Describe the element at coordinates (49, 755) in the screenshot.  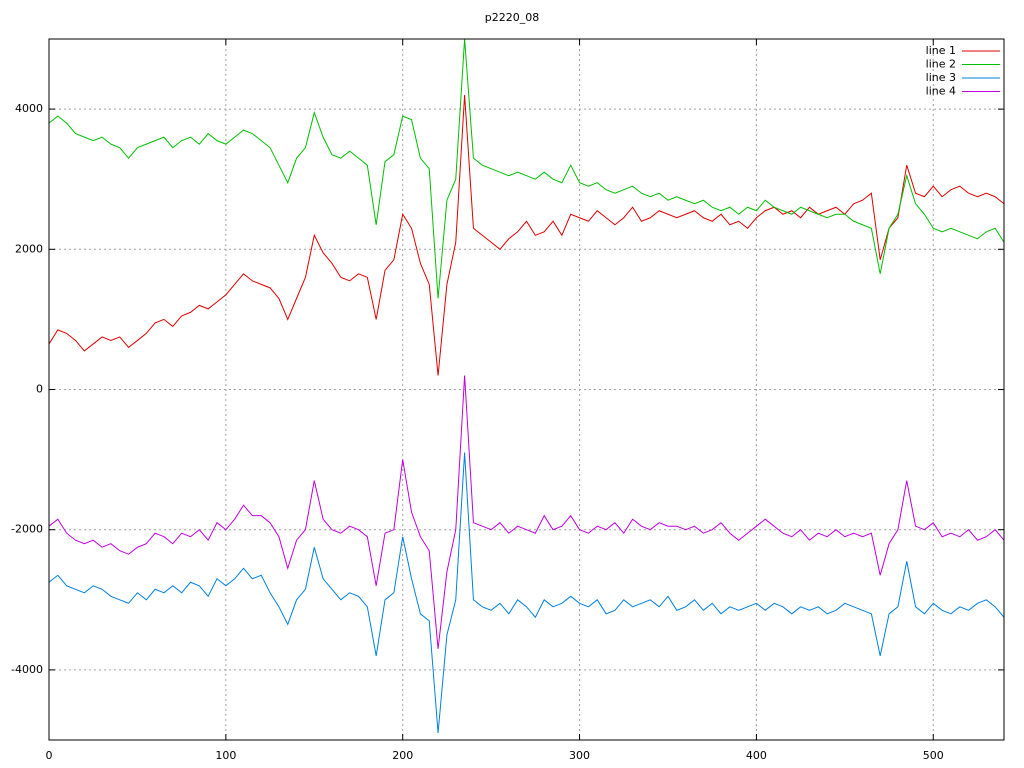
I see `x-tick-label: 0` at that location.